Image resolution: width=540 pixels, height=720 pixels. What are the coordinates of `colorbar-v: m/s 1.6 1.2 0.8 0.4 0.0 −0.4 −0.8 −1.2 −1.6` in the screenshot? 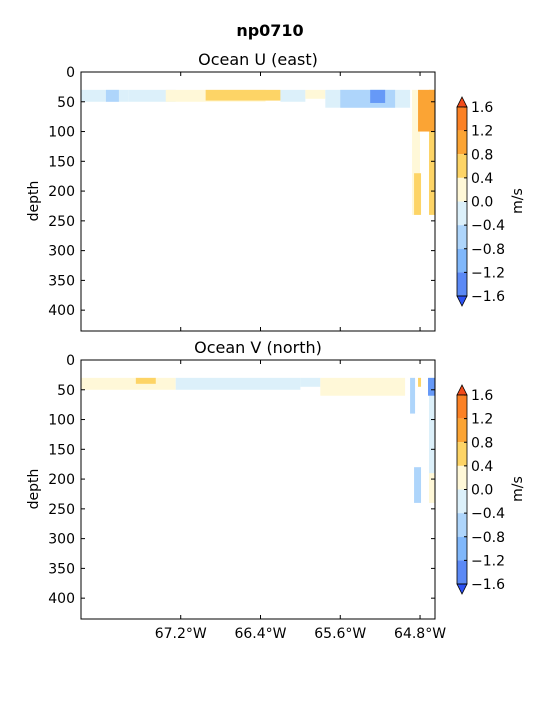 It's located at (491, 489).